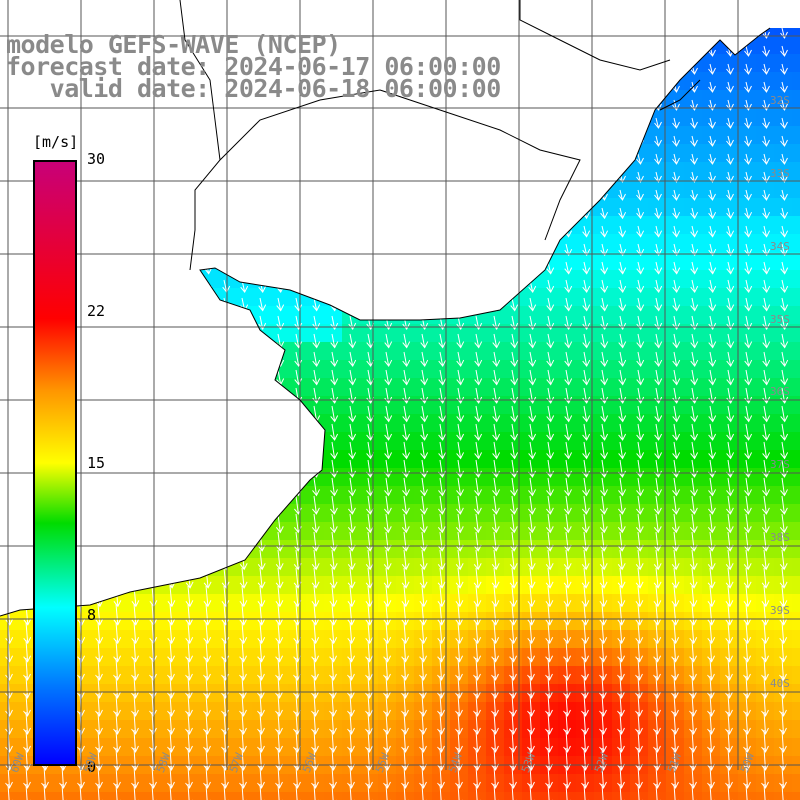 The width and height of the screenshot is (800, 800). Describe the element at coordinates (780, 537) in the screenshot. I see `lat-label: 38S` at that location.